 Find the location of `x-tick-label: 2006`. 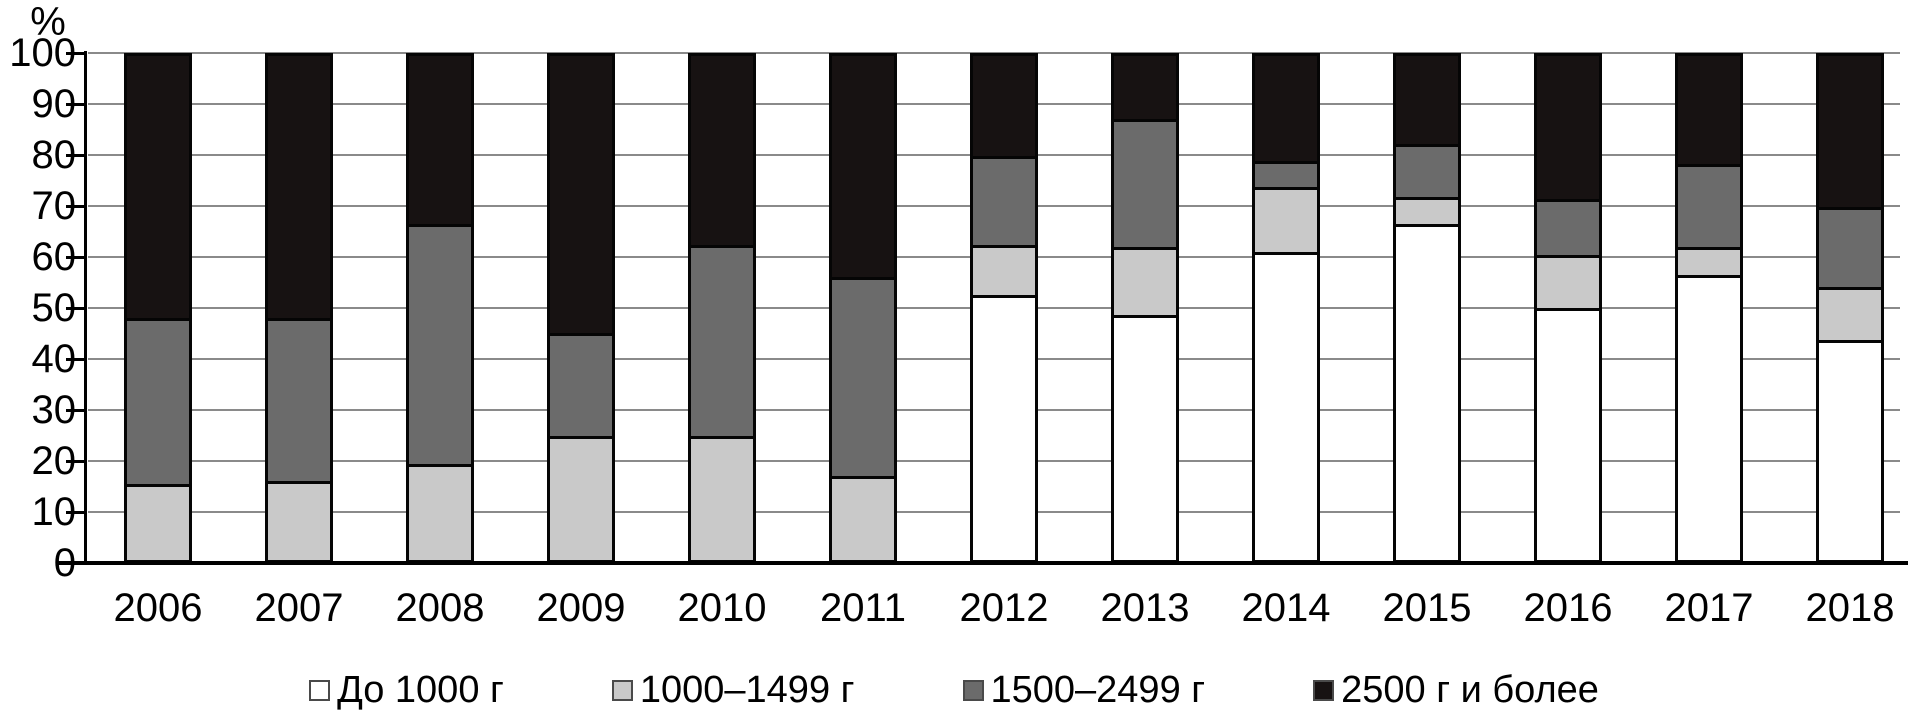

x-tick-label: 2006 is located at coordinates (158, 608).